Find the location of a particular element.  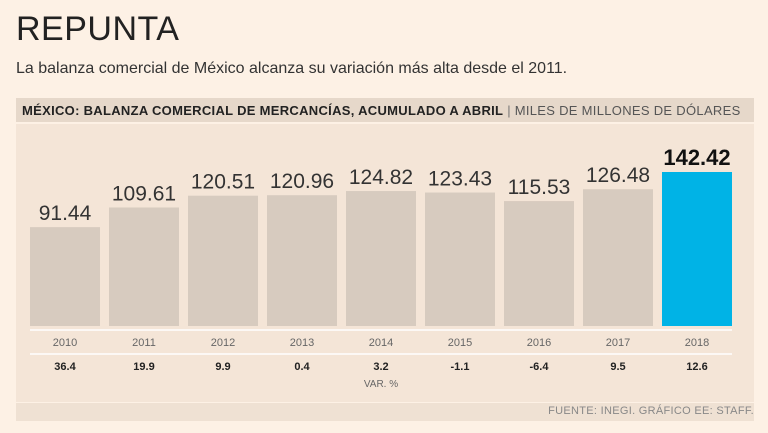

bar-2014 is located at coordinates (381, 258).